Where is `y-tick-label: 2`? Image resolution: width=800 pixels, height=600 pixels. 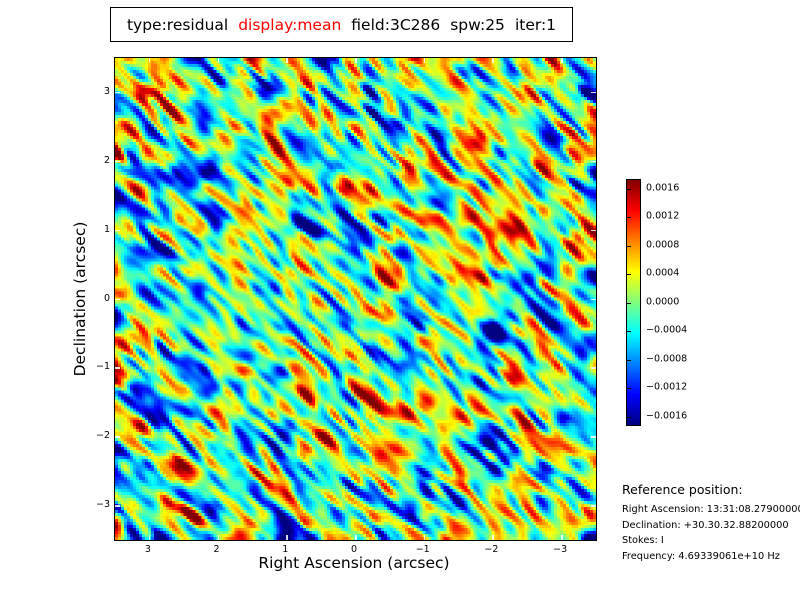
y-tick-label: 2 is located at coordinates (106, 160).